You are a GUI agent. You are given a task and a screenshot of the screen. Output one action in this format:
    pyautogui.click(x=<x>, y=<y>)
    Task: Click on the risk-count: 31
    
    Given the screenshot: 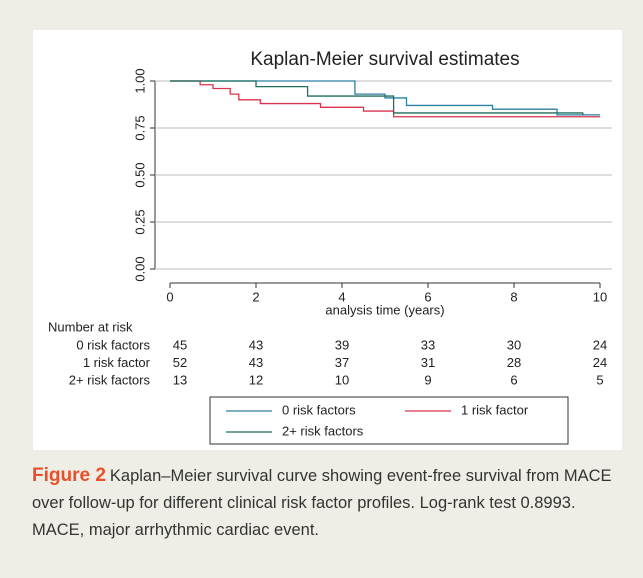 What is the action you would take?
    pyautogui.click(x=428, y=362)
    